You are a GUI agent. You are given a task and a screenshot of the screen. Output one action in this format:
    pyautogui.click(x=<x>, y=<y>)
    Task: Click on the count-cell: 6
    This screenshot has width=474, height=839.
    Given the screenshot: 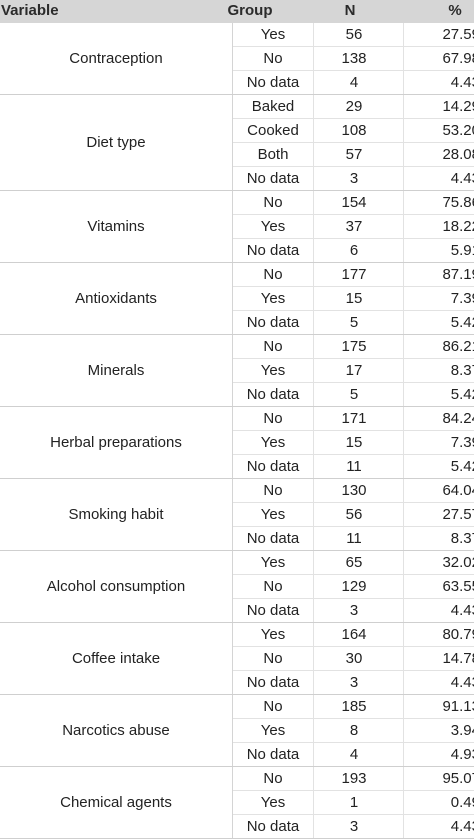 What is the action you would take?
    pyautogui.click(x=354, y=250)
    